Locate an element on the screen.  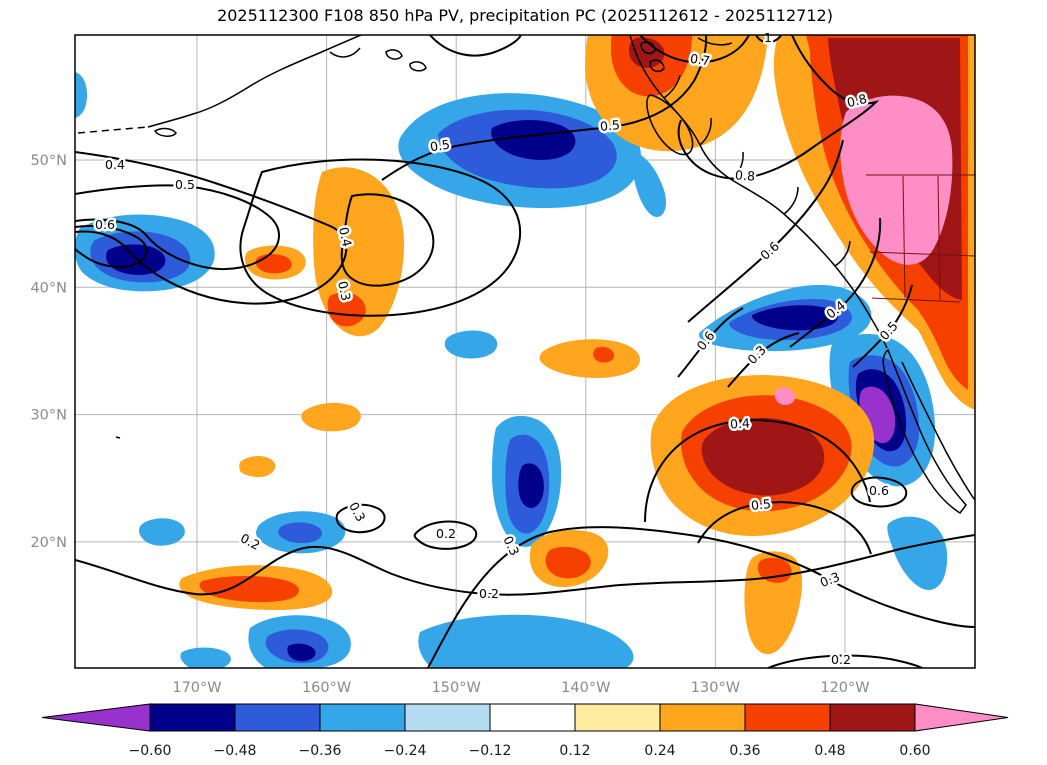
y-tick-label: 50°N is located at coordinates (48, 161).